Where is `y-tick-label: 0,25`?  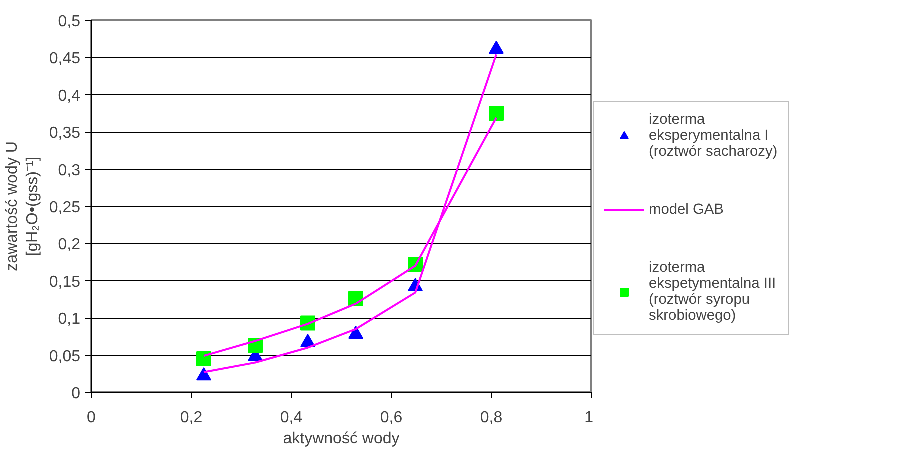 y-tick-label: 0,25 is located at coordinates (65, 208).